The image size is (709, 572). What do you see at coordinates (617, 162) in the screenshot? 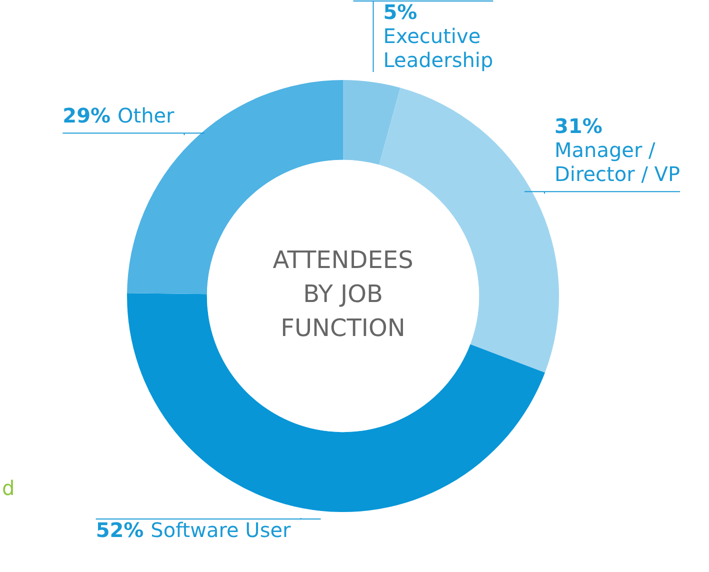
I see `slice-label: Manager / Director / VP` at bounding box center [617, 162].